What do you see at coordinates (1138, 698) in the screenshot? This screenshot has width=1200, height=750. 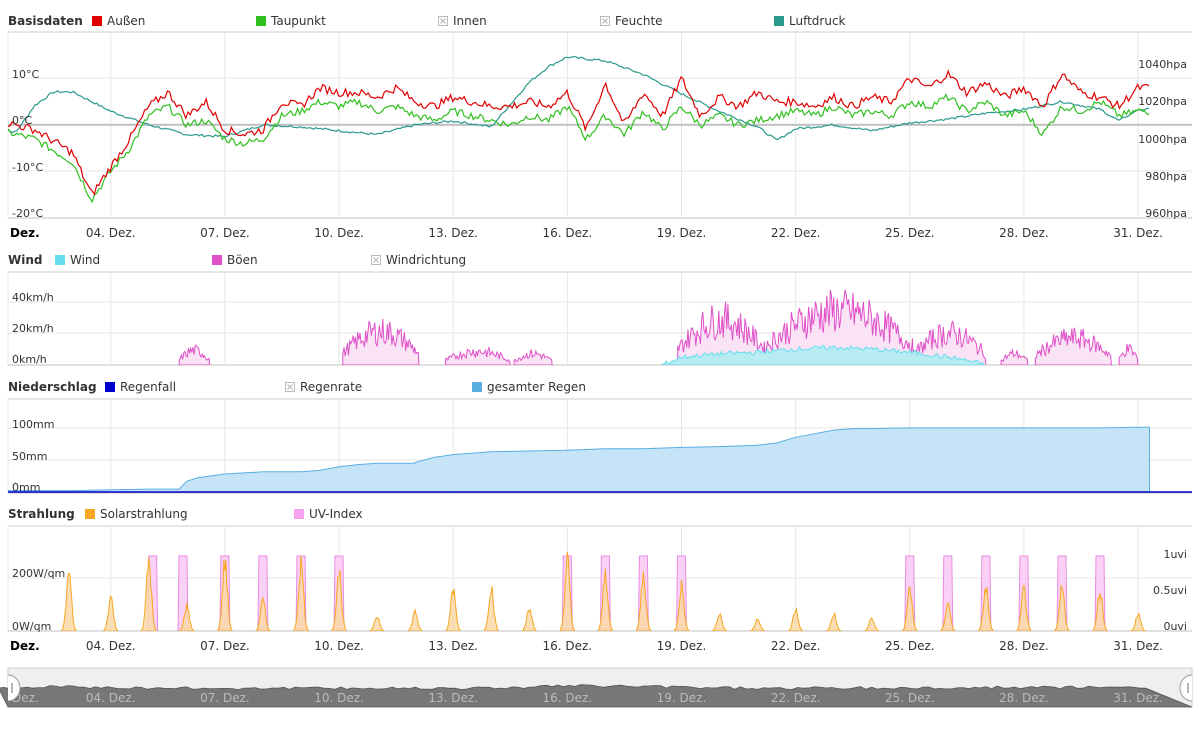 I see `navigator-tick-label: 31. Dez.` at bounding box center [1138, 698].